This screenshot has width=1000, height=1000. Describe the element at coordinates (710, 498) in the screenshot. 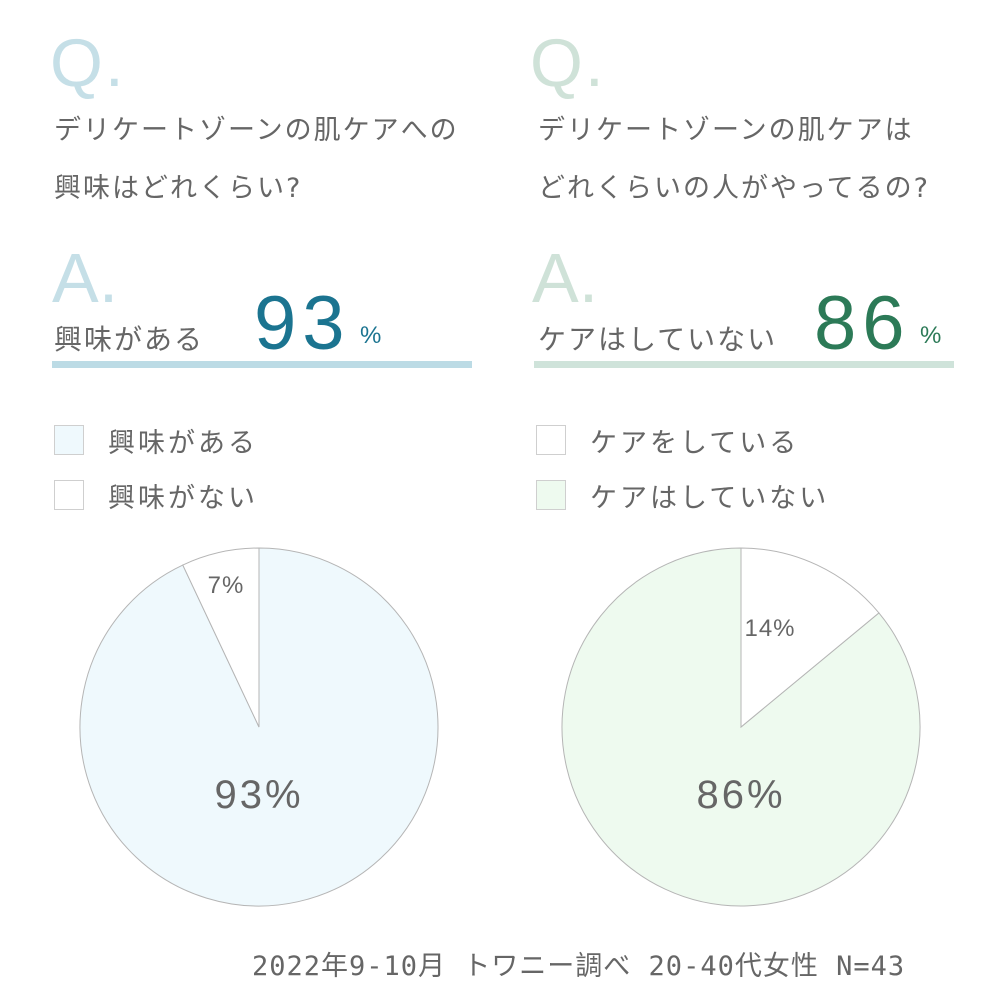

I see `legend-label: ケアはしていない` at that location.